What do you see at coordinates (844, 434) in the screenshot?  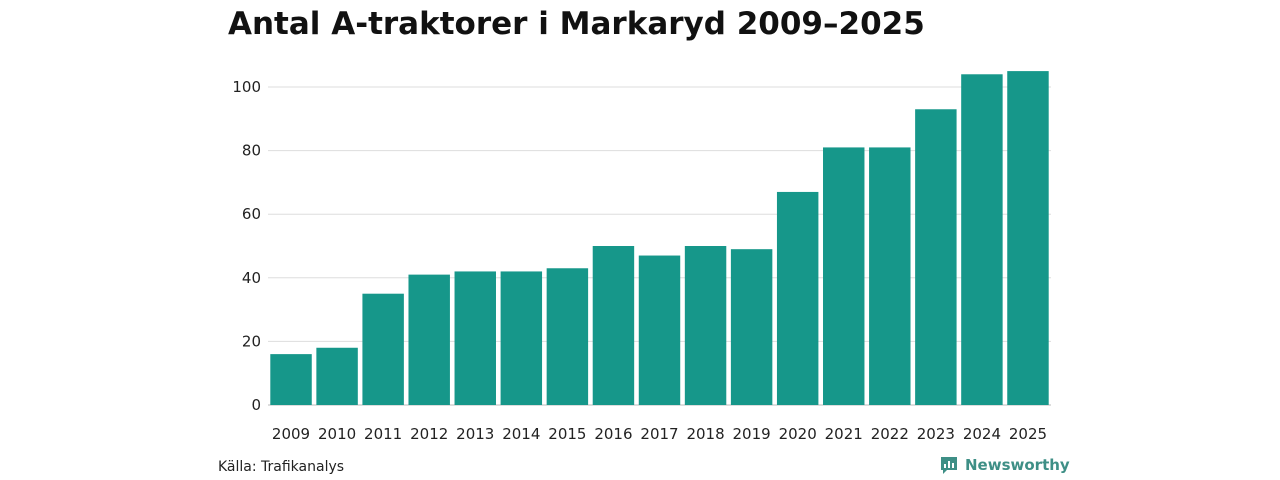 I see `x-tick-label: 2021` at bounding box center [844, 434].